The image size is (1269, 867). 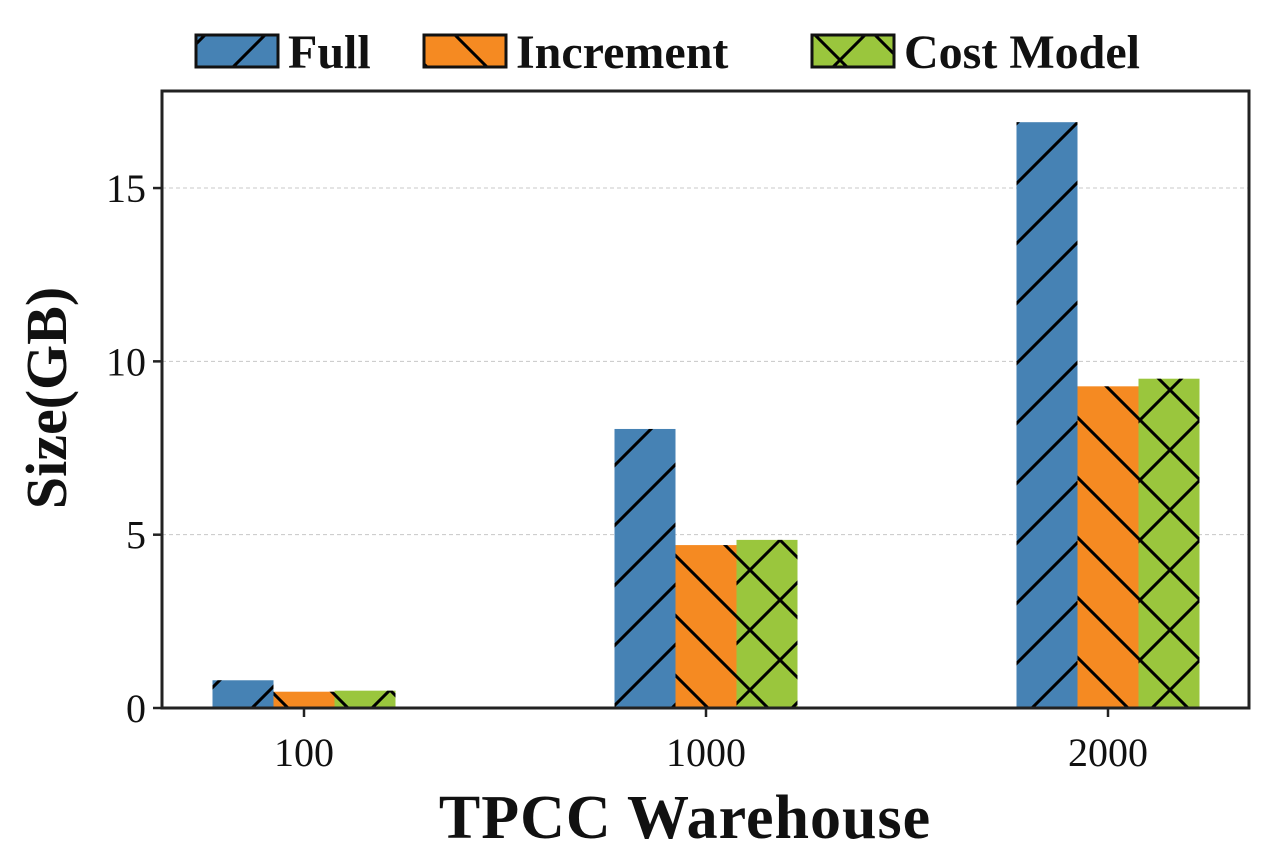 What do you see at coordinates (282, 52) in the screenshot?
I see `legend-item-full: Full` at bounding box center [282, 52].